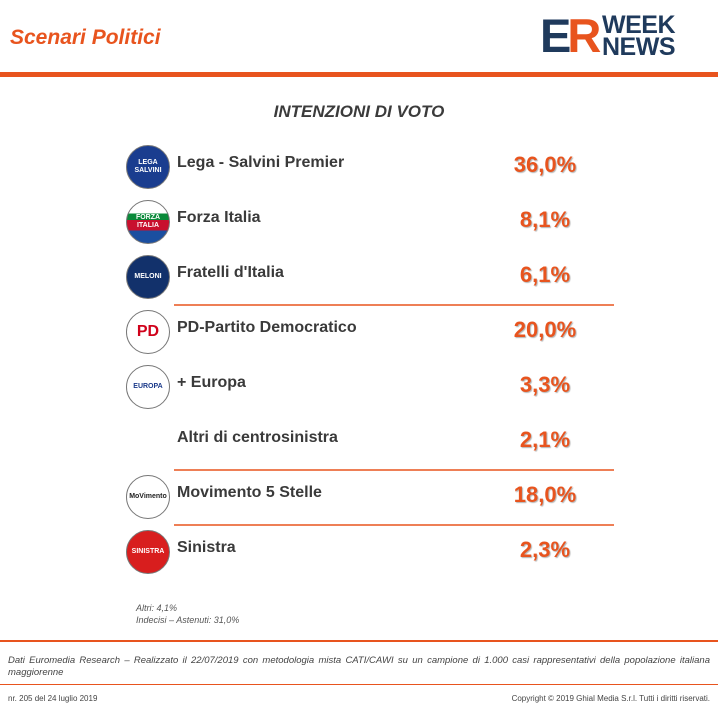 The width and height of the screenshot is (718, 718). Describe the element at coordinates (360, 498) in the screenshot. I see `table-row: MoVimento Movimento 5 Stelle 18,0%` at that location.